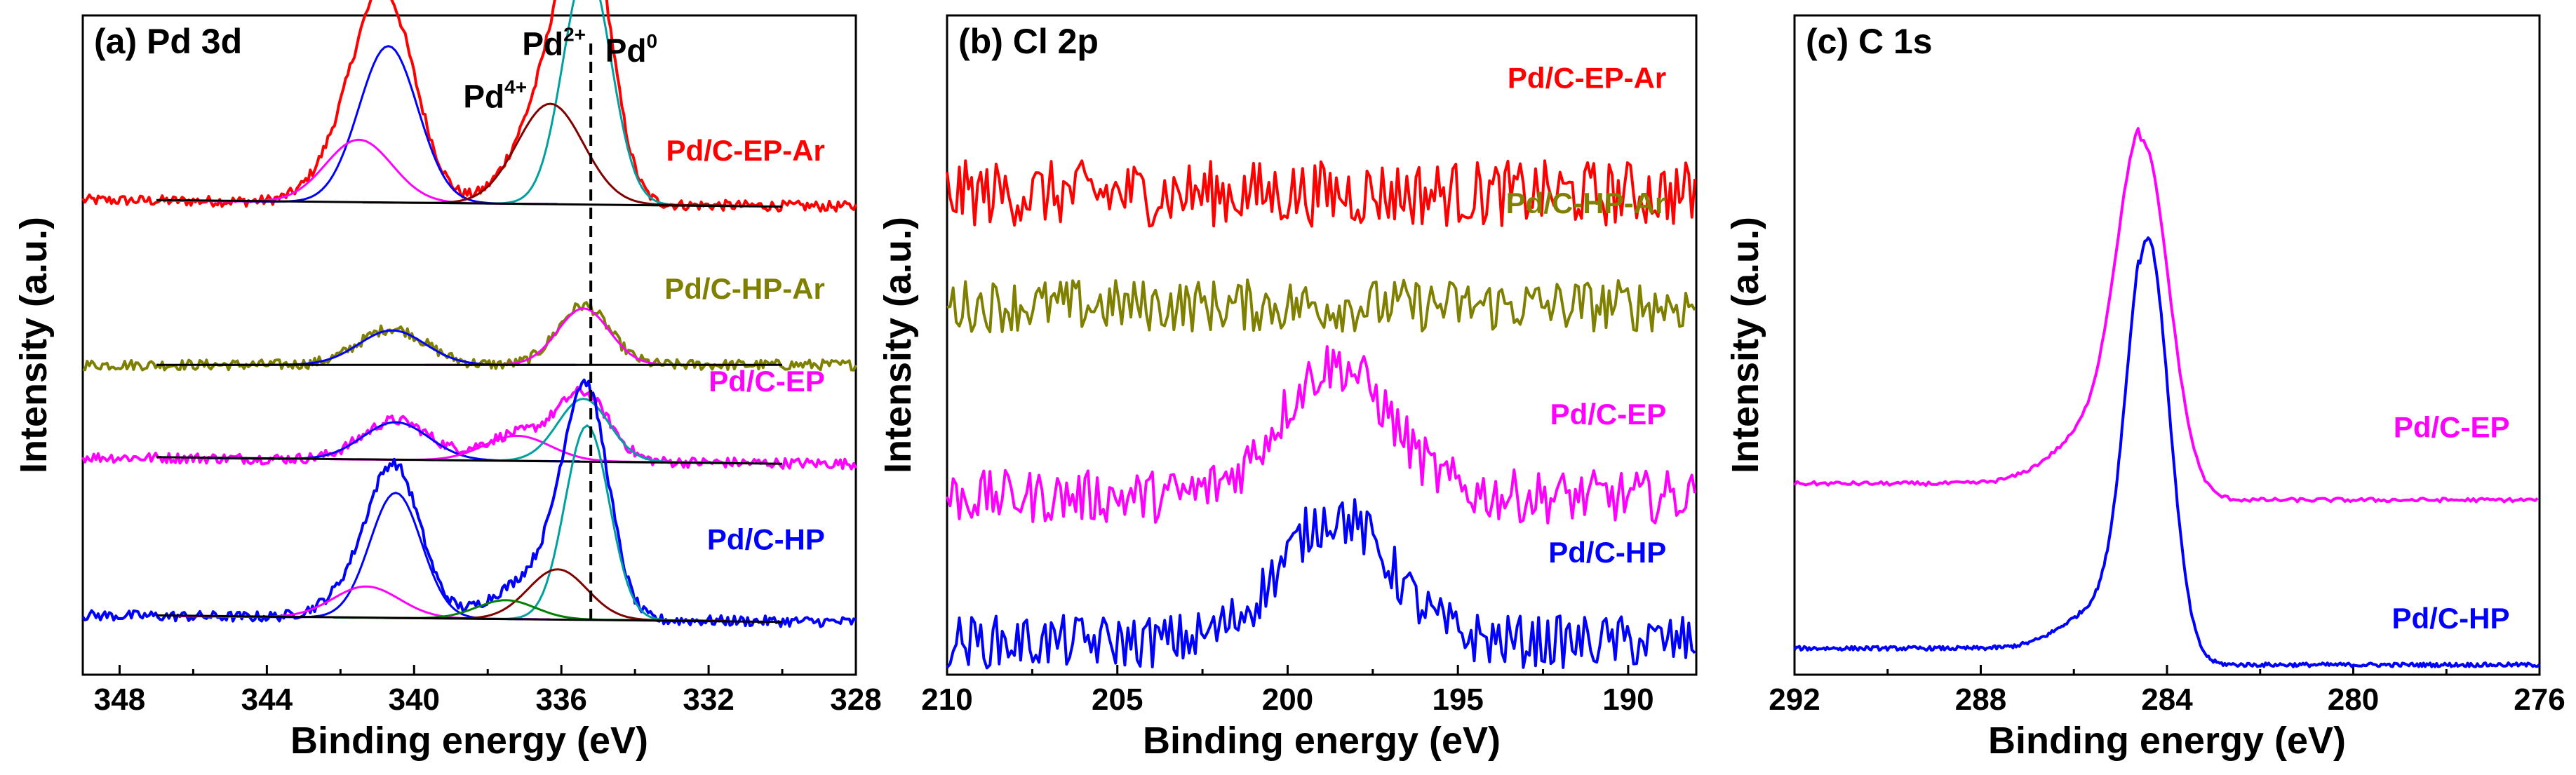  Describe the element at coordinates (1028, 41) in the screenshot. I see `panel-title: (b) Cl 2p` at that location.